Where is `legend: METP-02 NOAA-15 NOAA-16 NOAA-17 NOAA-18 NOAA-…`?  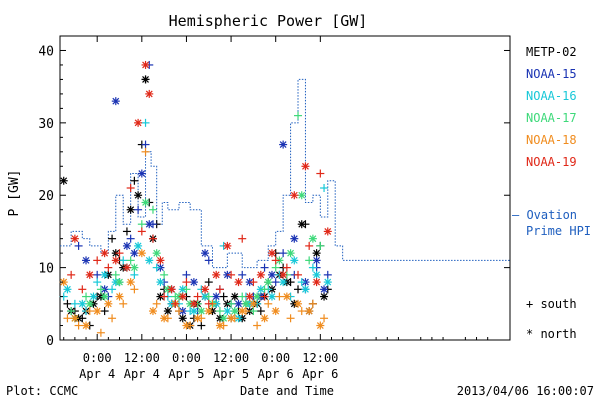
legend: METP-02 NOAA-15 NOAA-16 NOAA-17 NOAA-18 NOAA-… is located at coordinates (551, 193).